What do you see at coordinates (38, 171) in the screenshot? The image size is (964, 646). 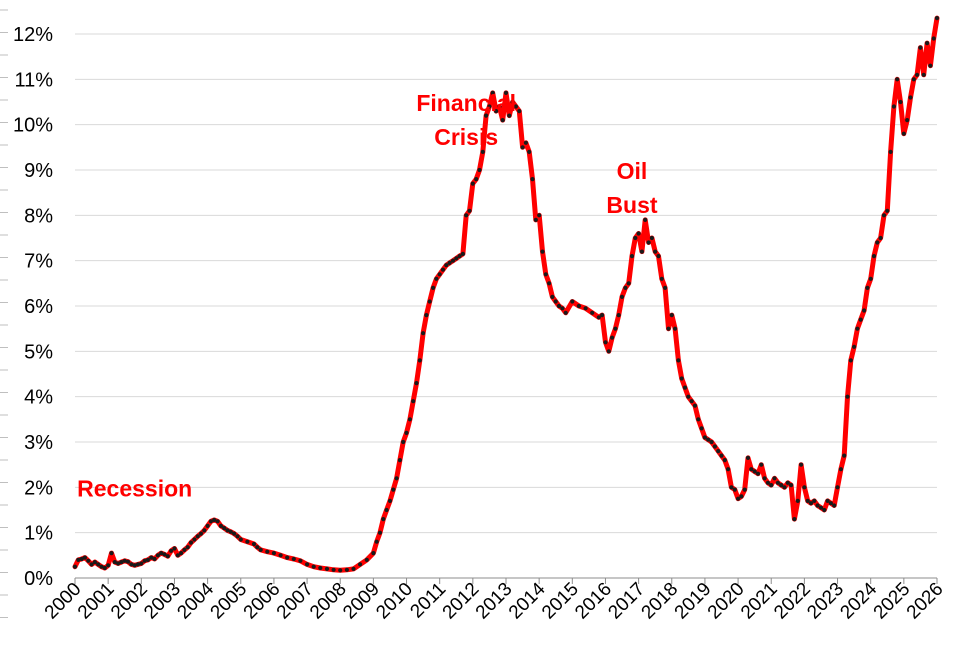 I see `y-tick-label: 9%` at bounding box center [38, 171].